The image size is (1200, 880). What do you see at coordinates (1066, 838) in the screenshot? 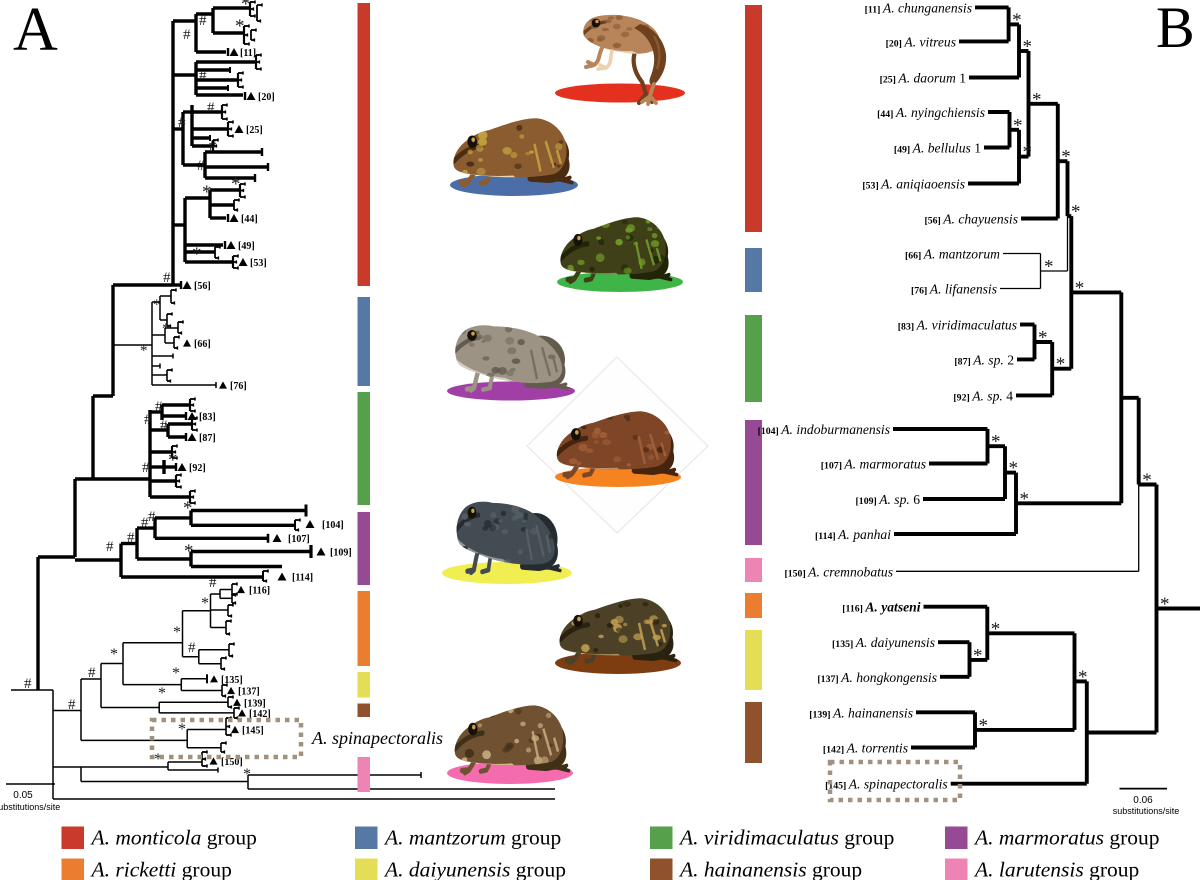
I see `svg-text: A. marmoratus group` at bounding box center [1066, 838].